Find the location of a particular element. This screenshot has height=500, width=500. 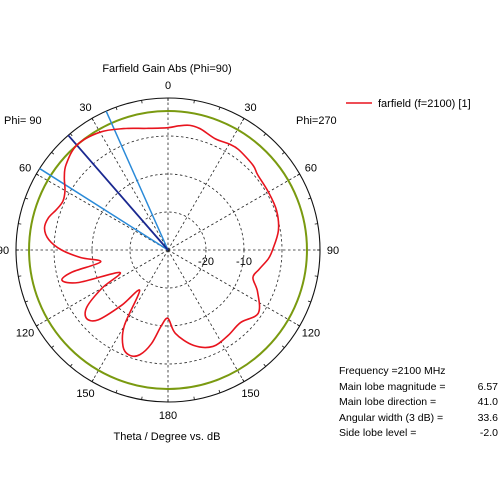

info-value: 41.0 is located at coordinates (487, 402).